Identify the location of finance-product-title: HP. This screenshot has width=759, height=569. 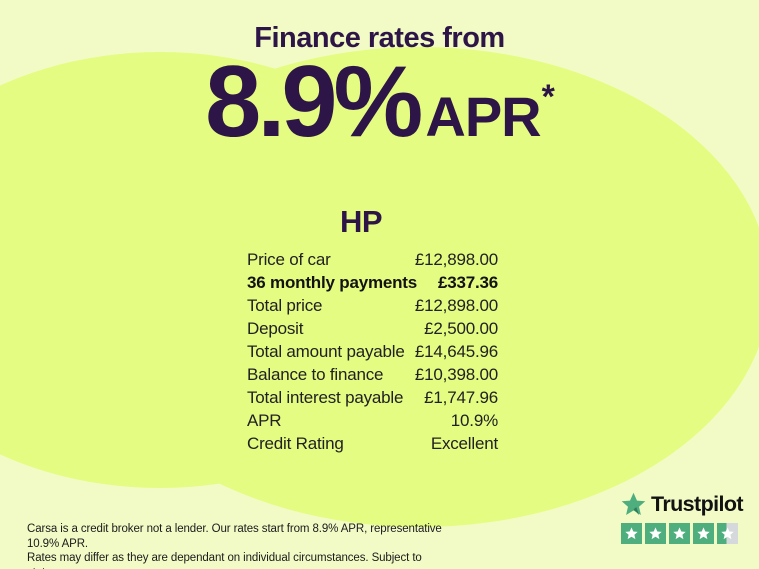
(361, 221).